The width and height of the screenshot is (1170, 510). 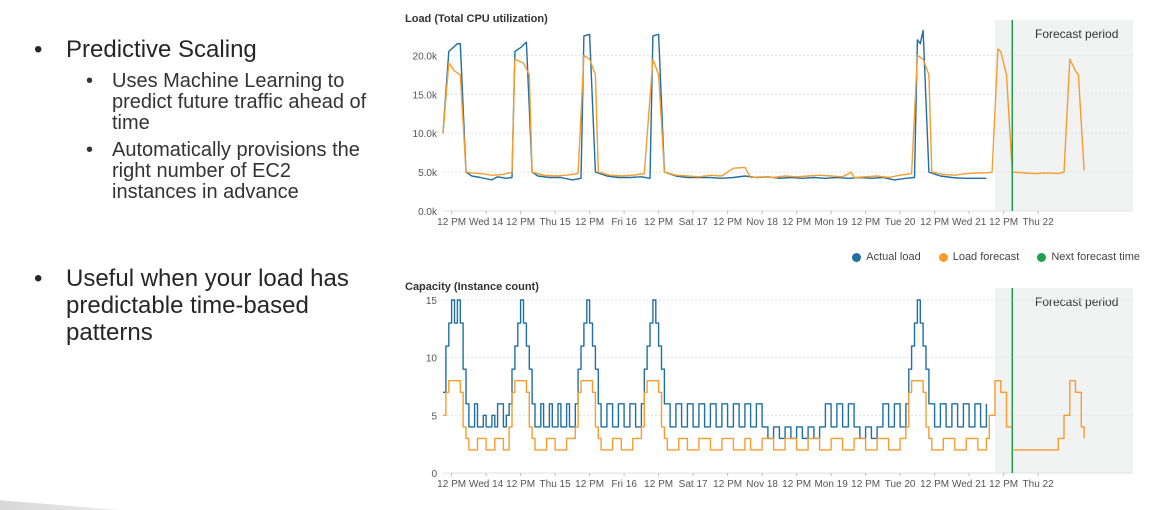 I want to click on legend-label-next-forecast-time: Next forecast time, so click(x=1095, y=257).